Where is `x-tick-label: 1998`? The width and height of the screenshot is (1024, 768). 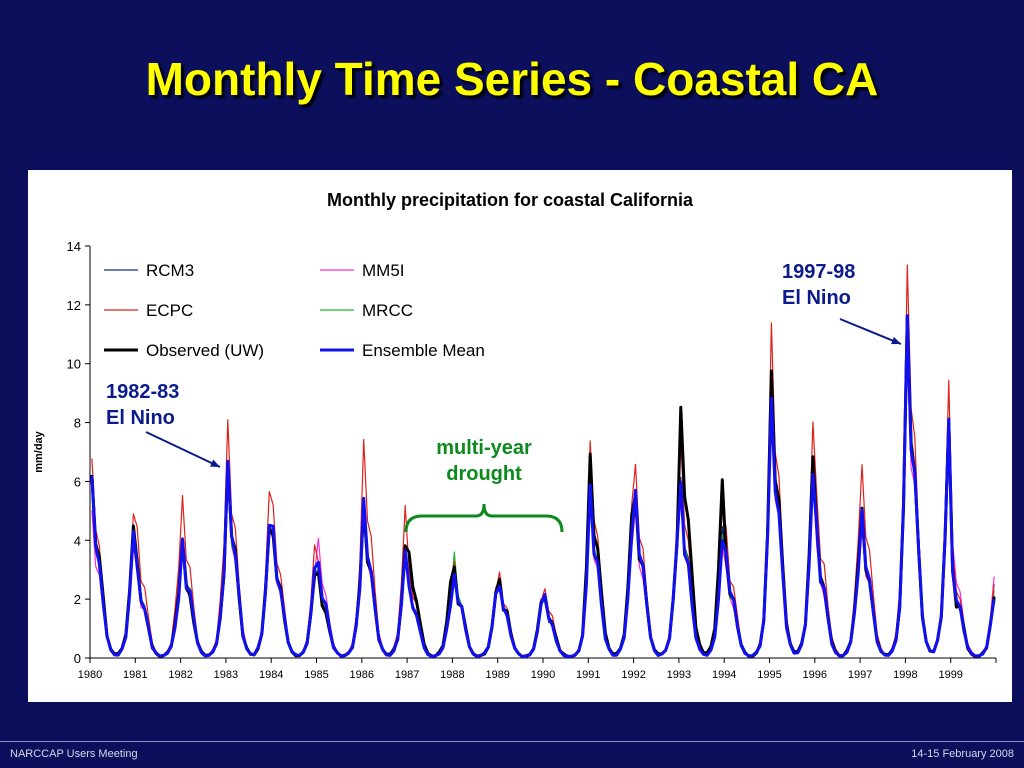
x-tick-label: 1998 is located at coordinates (905, 675).